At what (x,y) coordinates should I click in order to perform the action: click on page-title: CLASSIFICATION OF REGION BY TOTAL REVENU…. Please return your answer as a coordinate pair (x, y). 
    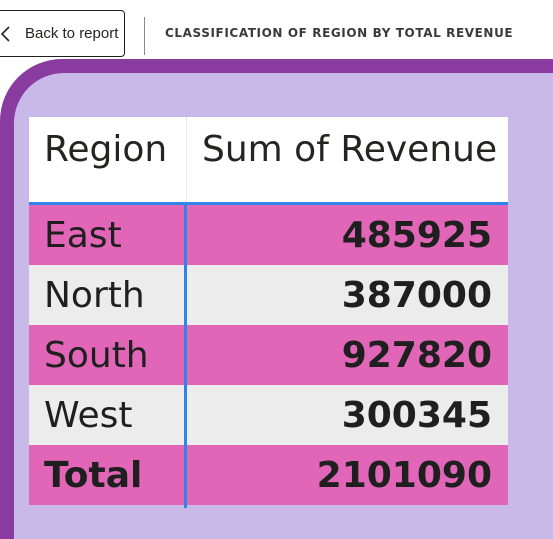
    Looking at the image, I should click on (339, 33).